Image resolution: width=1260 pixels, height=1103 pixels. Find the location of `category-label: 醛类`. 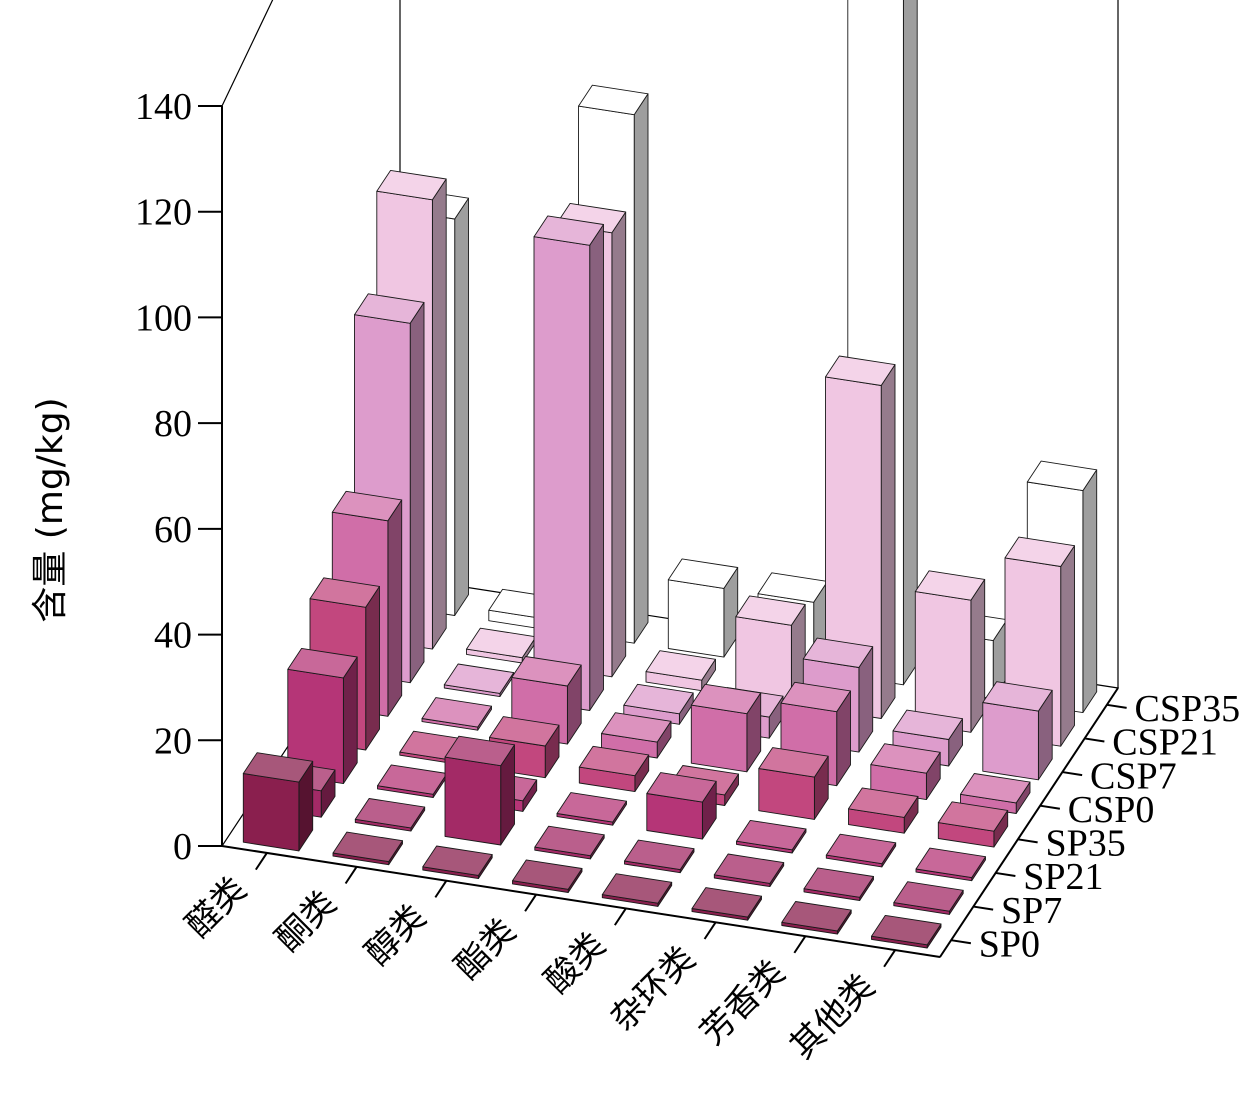

category-label: 醛类 is located at coordinates (216, 907).